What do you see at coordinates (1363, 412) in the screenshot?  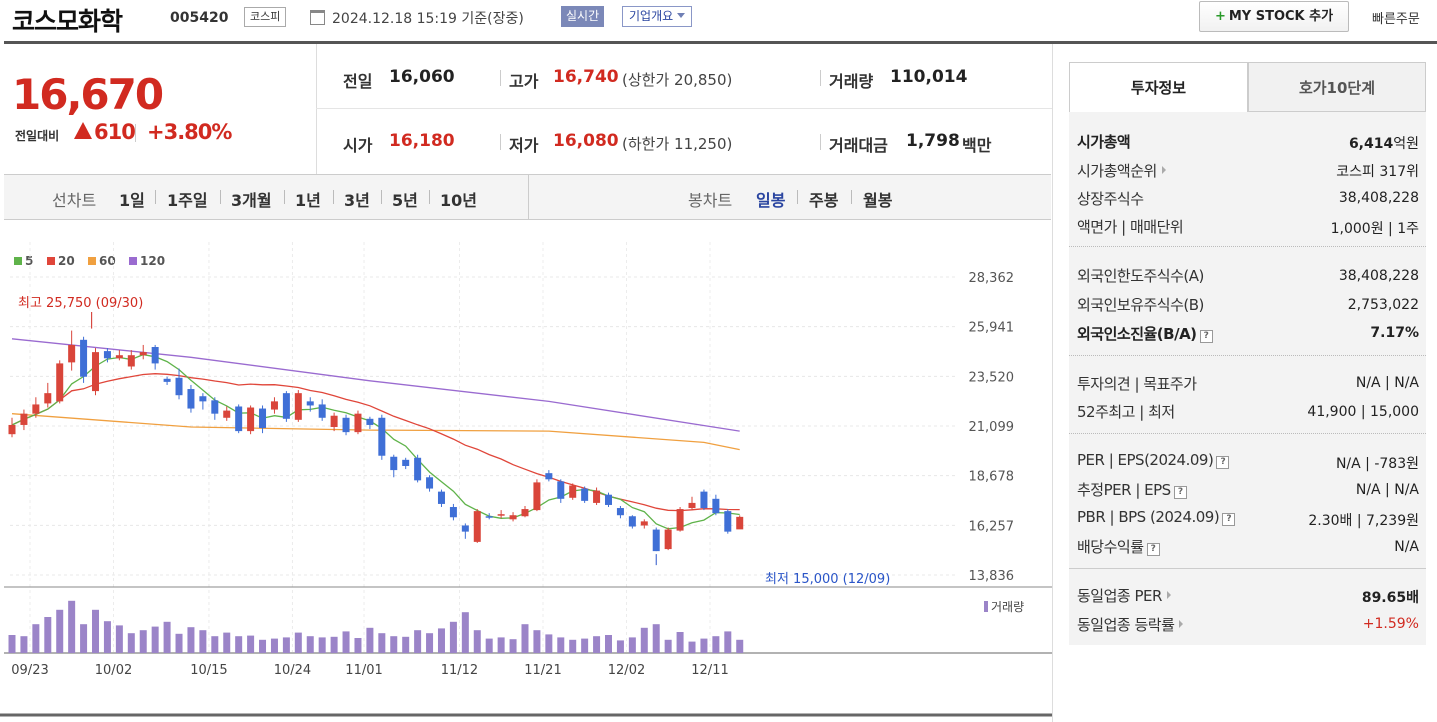 I see `52w-range-value: 41,900 | 15,000` at bounding box center [1363, 412].